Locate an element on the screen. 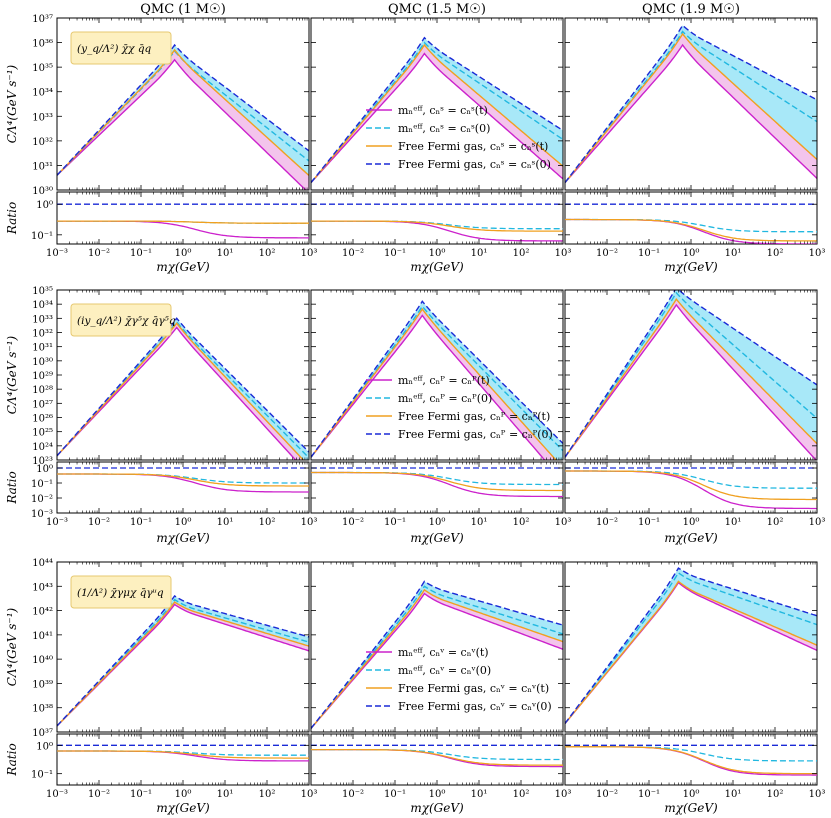  y-tick-label: 10⁴² is located at coordinates (42, 612).